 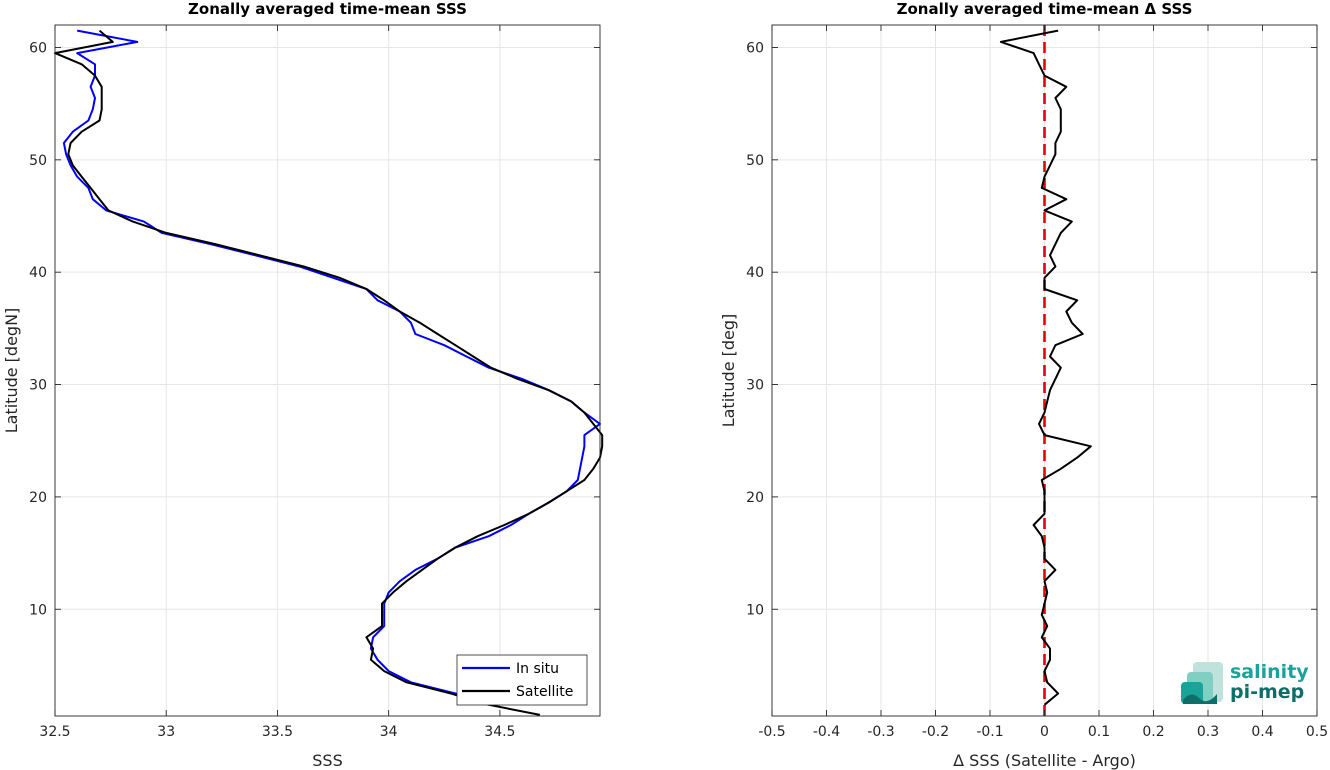 What do you see at coordinates (277, 732) in the screenshot?
I see `x-tick-label: 33.5` at bounding box center [277, 732].